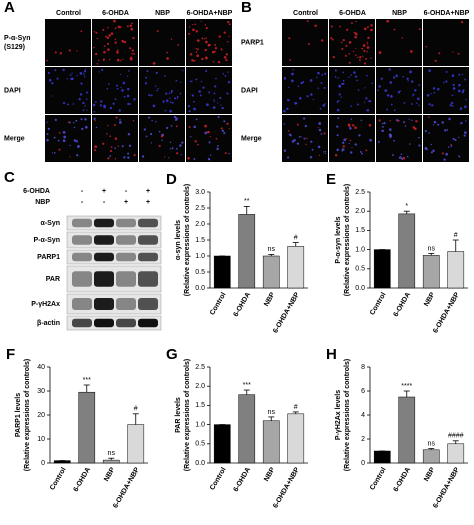  Describe the element at coordinates (48, 323) in the screenshot. I see `band-label: β-actin` at that location.